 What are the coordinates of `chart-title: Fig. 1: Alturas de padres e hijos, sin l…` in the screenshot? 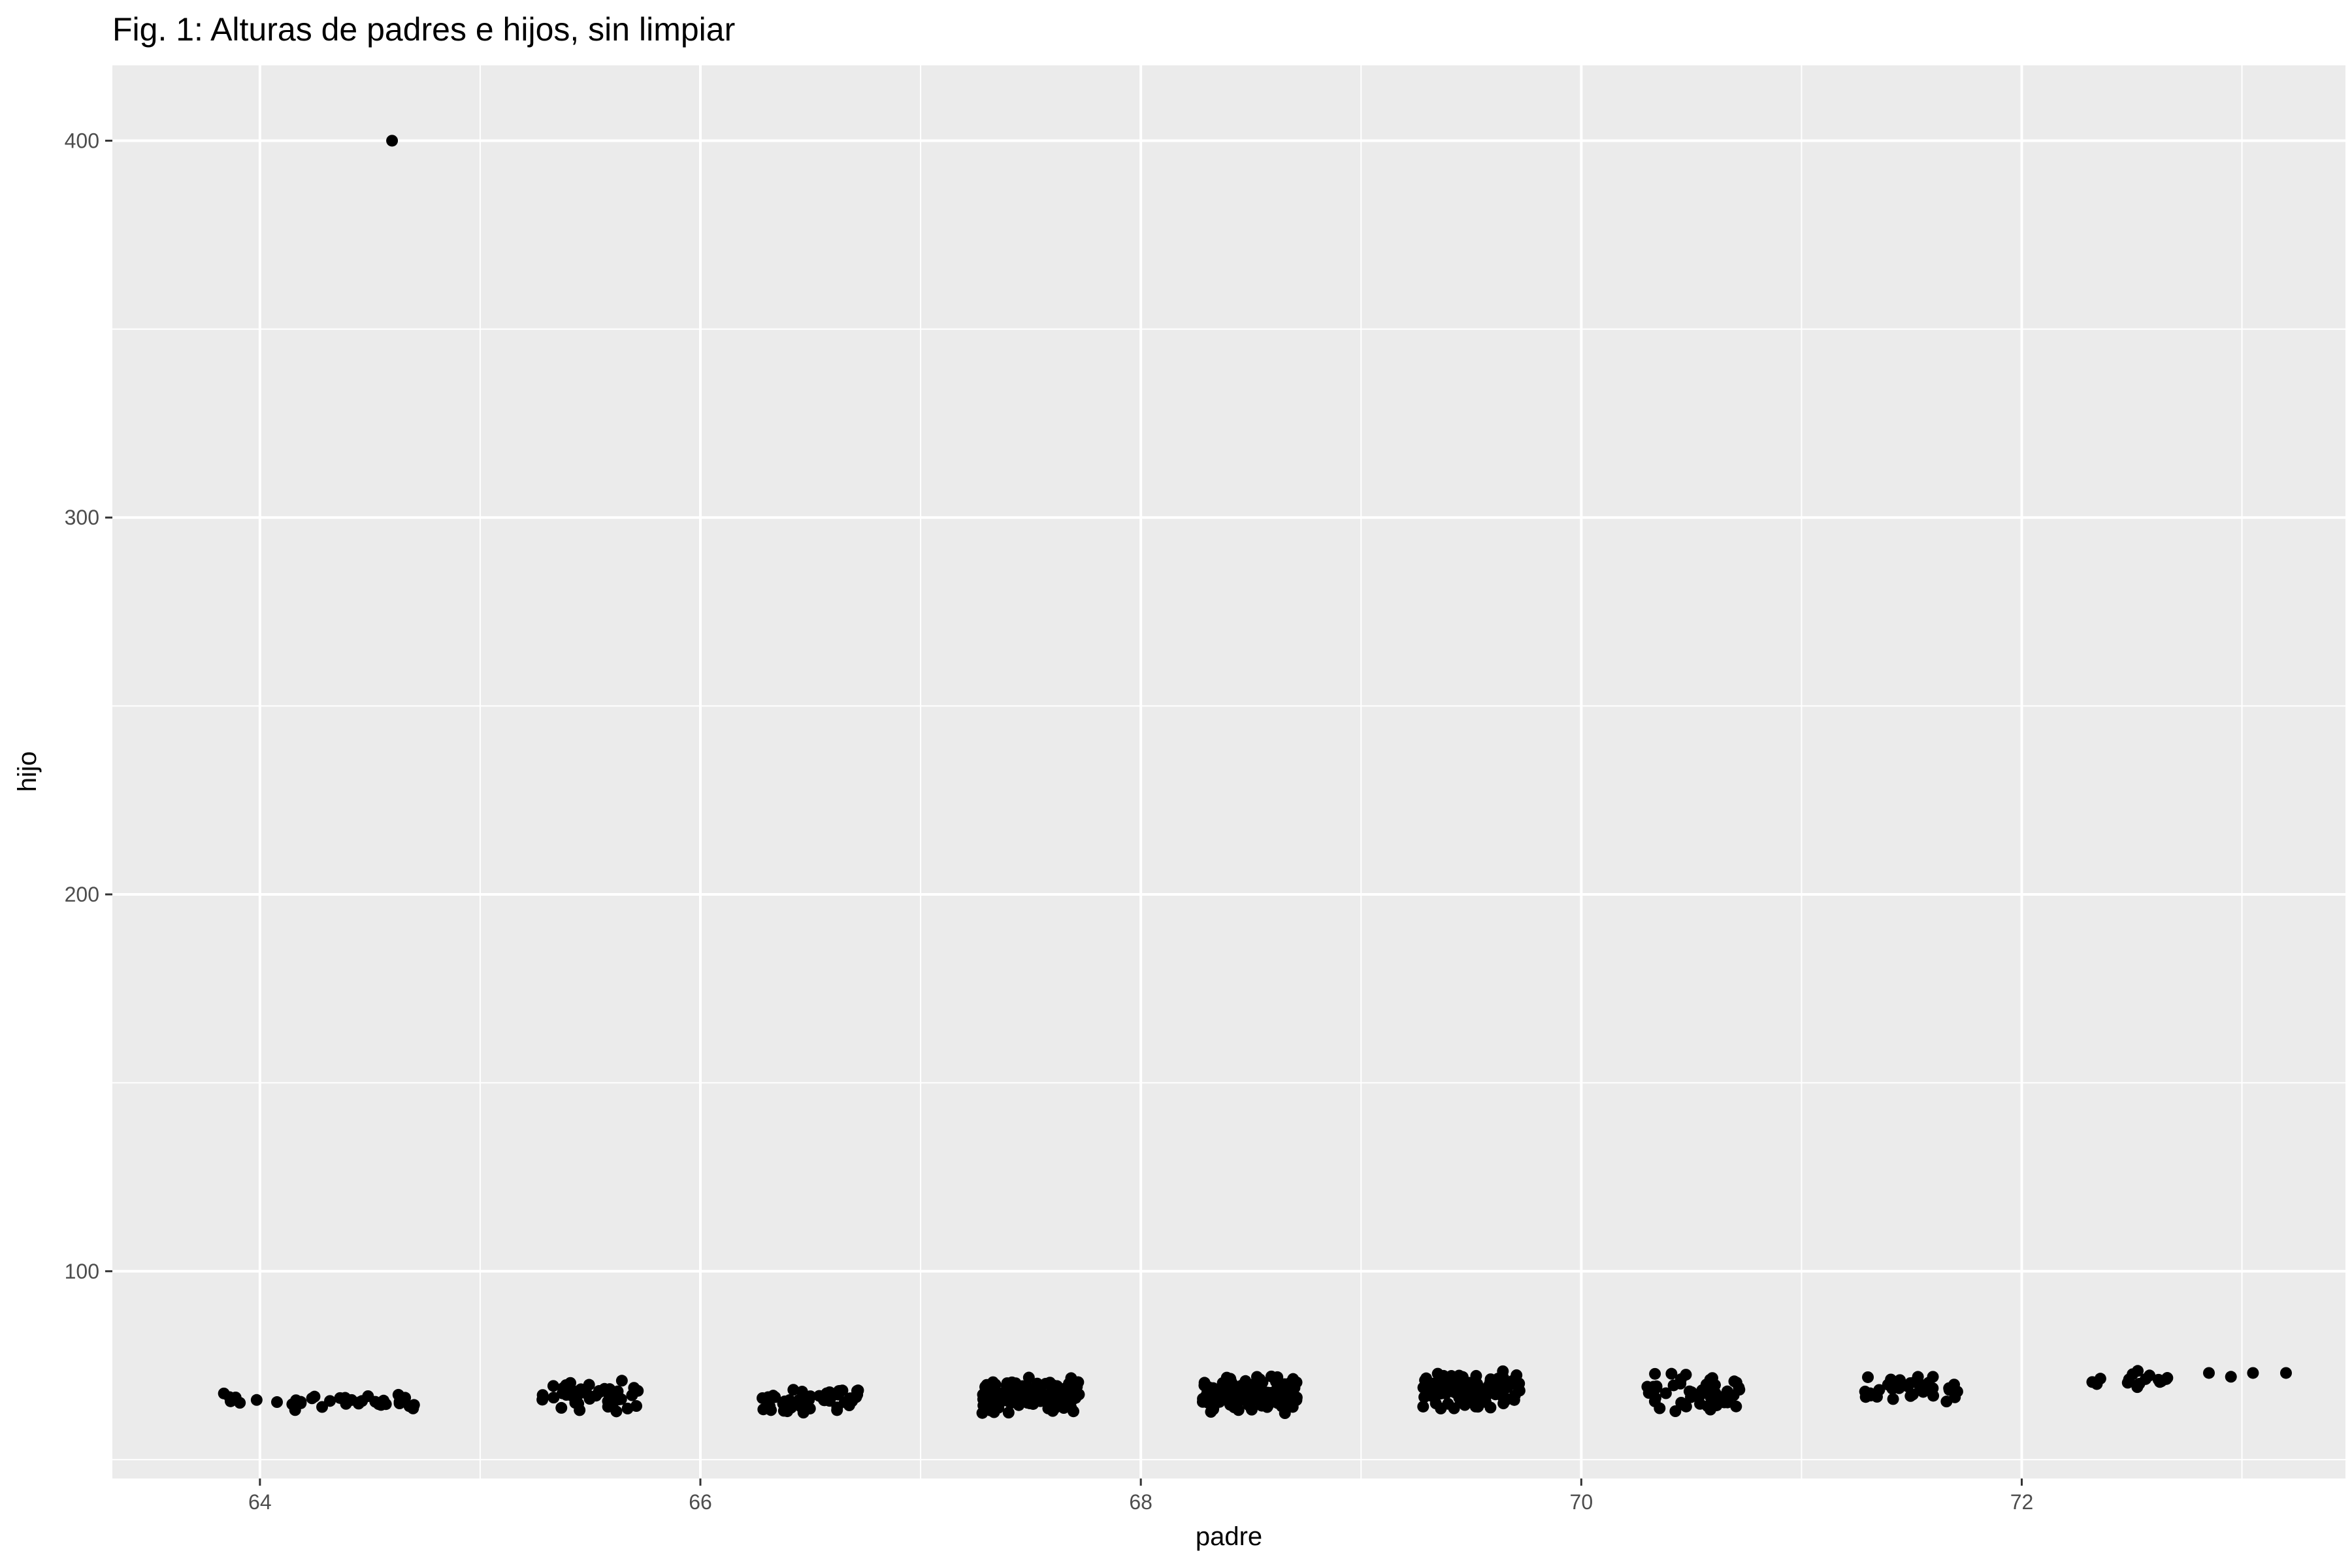 It's located at (423, 29).